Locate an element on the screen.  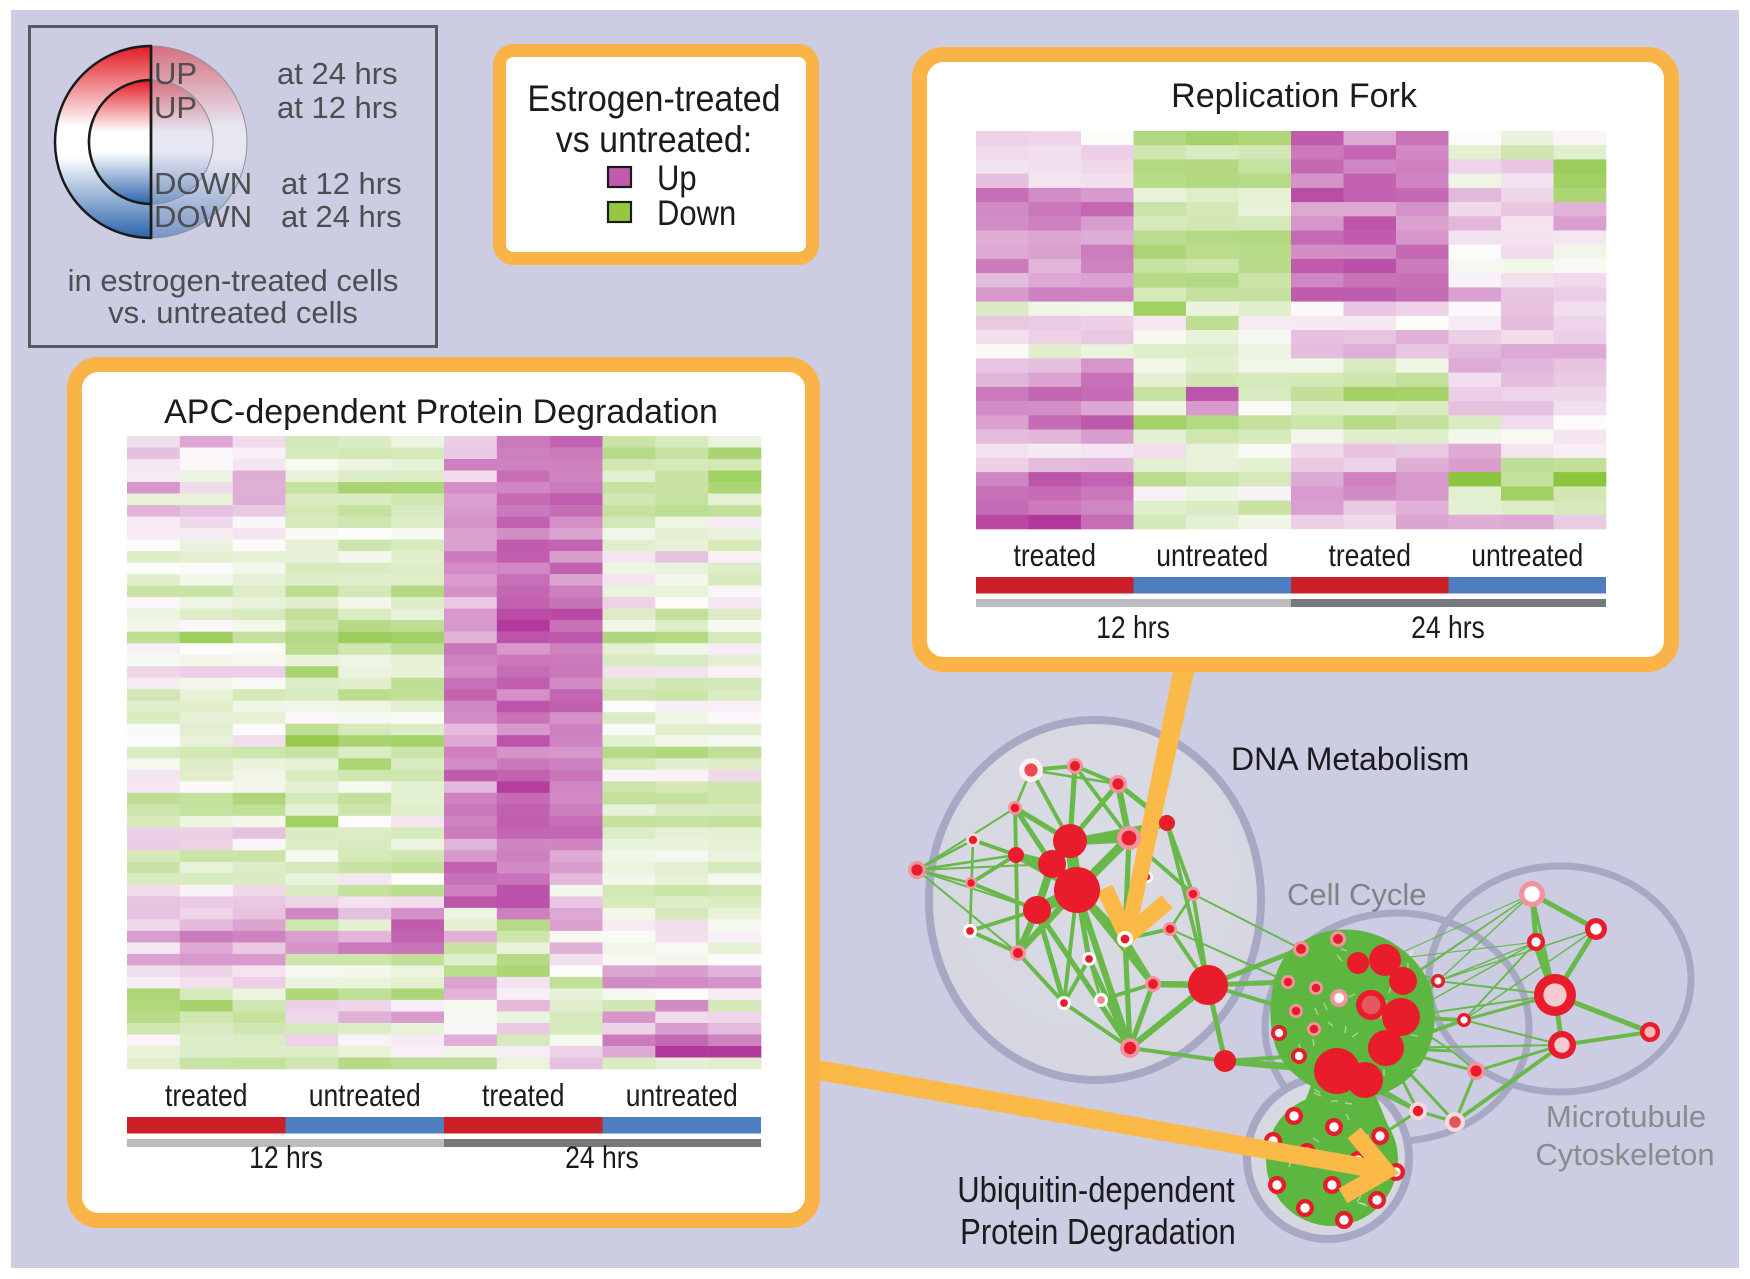
svg-text: Up is located at coordinates (677, 178).